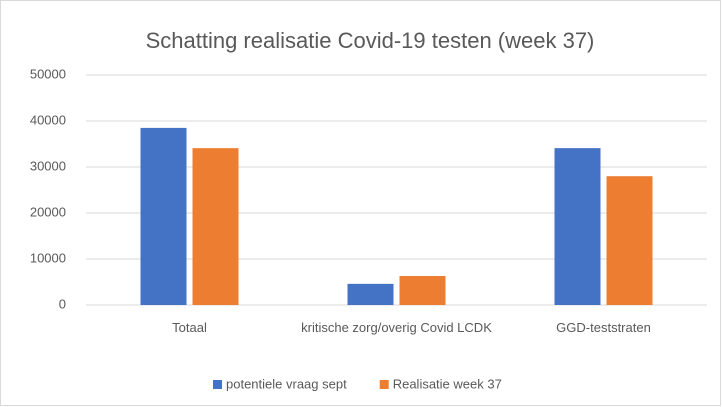  What do you see at coordinates (447, 383) in the screenshot?
I see `legend-label: Realisatie week 37` at bounding box center [447, 383].